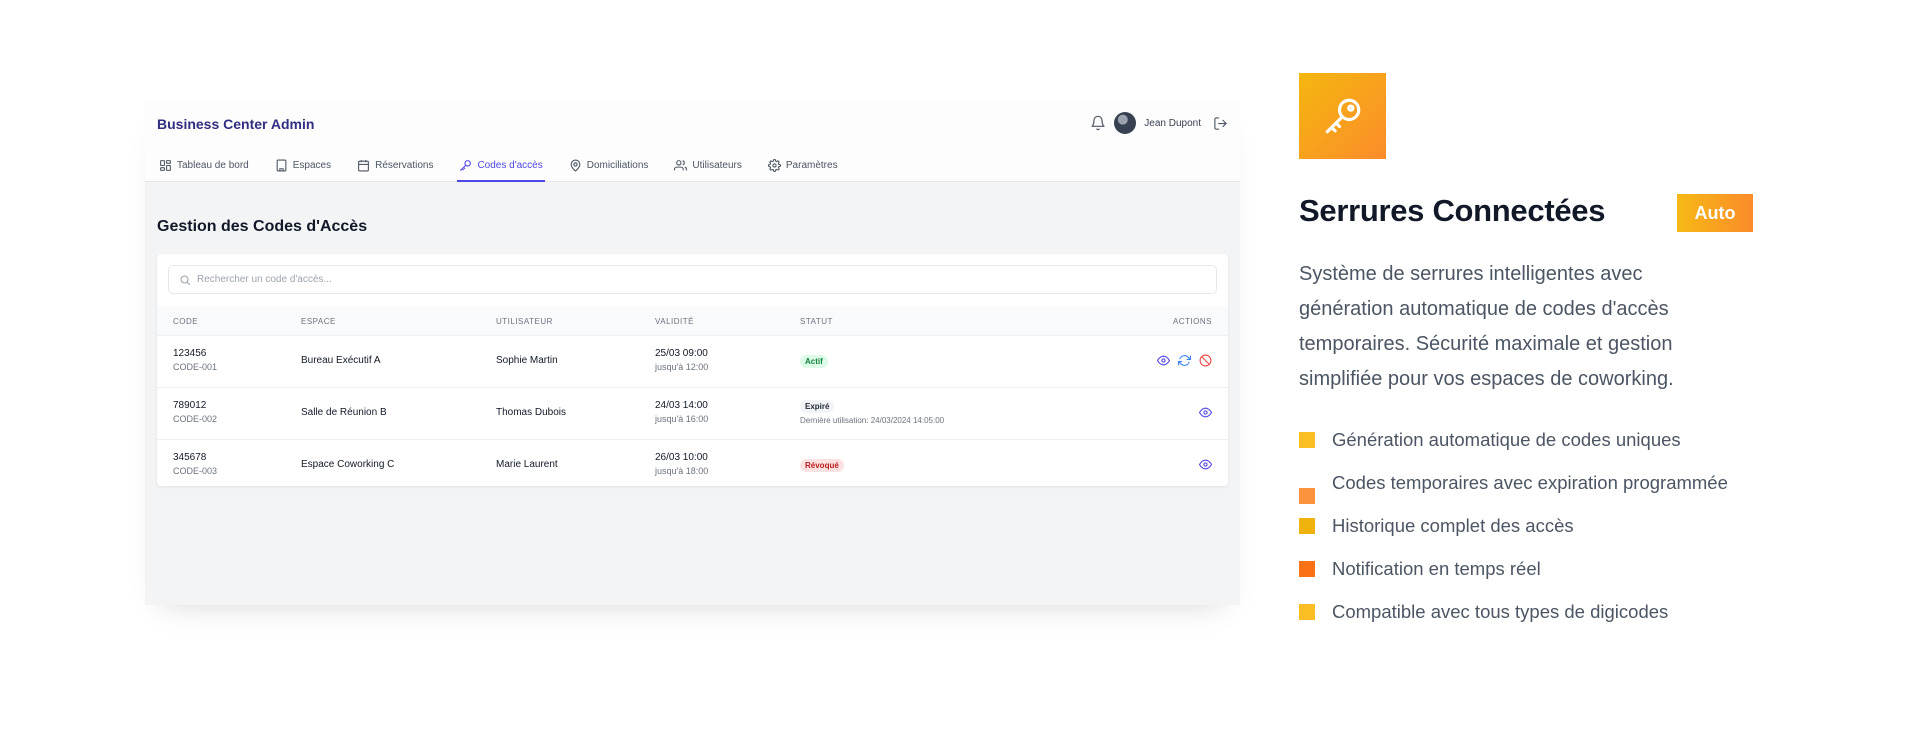  I want to click on status-badge: Actif, so click(814, 361).